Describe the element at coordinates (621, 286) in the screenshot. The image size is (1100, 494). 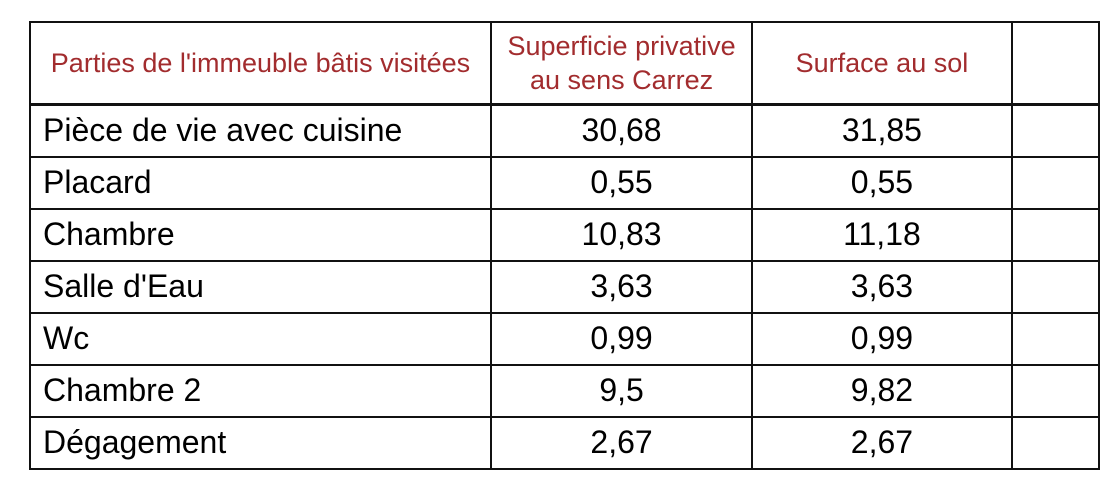
I see `cell-carrez-value: 3,63` at that location.